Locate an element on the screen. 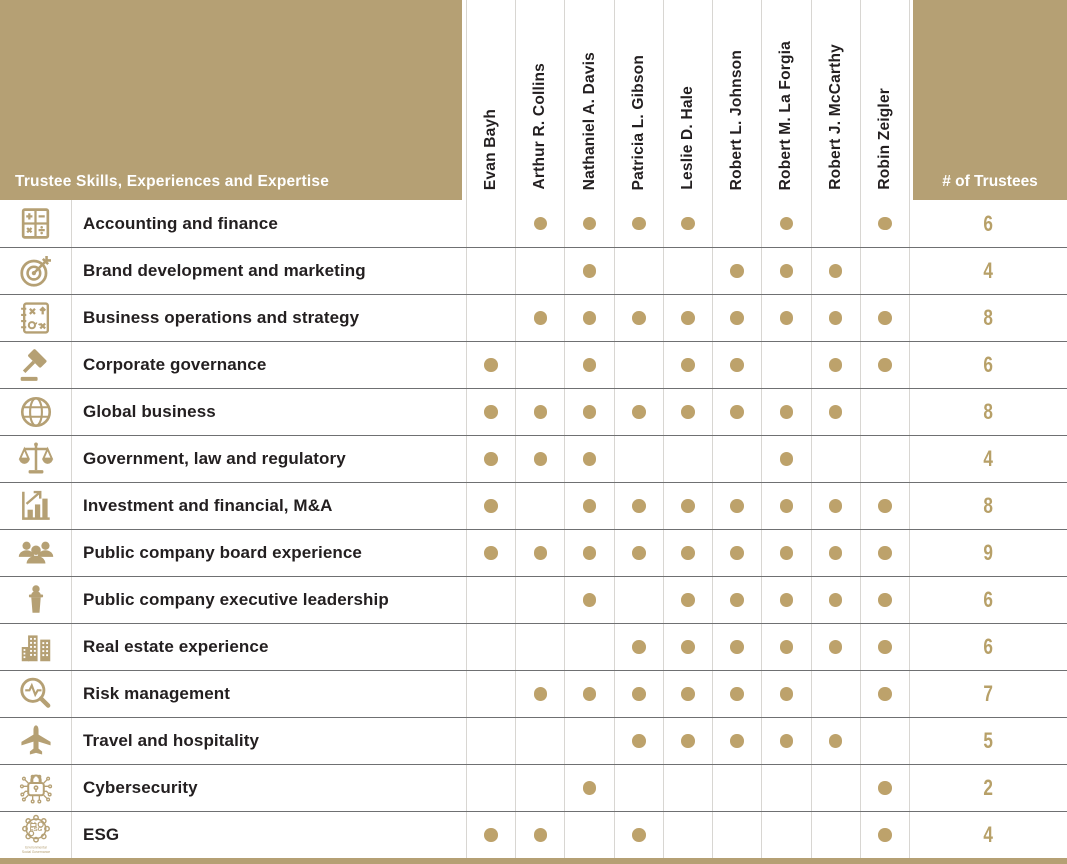 Image resolution: width=1067 pixels, height=864 pixels. podium-icon is located at coordinates (36, 600).